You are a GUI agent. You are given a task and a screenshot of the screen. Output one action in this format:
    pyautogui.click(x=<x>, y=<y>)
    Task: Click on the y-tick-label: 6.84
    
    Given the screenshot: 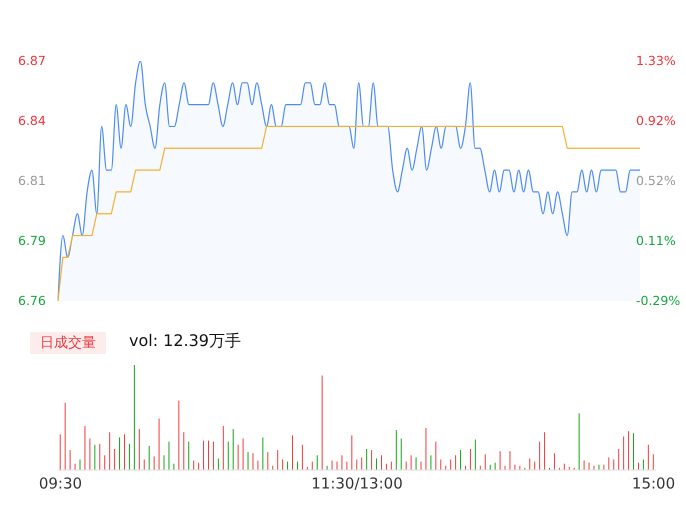 What is the action you would take?
    pyautogui.click(x=32, y=120)
    